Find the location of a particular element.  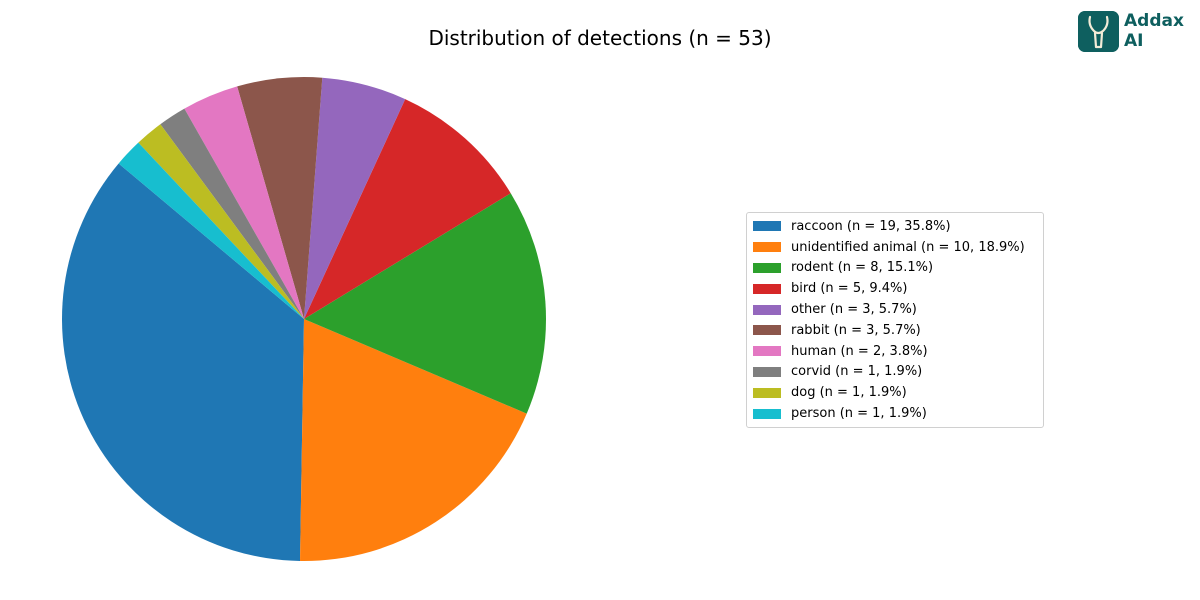

legend-item-rabbit: rabbit (n = 3, 5.7%) is located at coordinates (895, 330).